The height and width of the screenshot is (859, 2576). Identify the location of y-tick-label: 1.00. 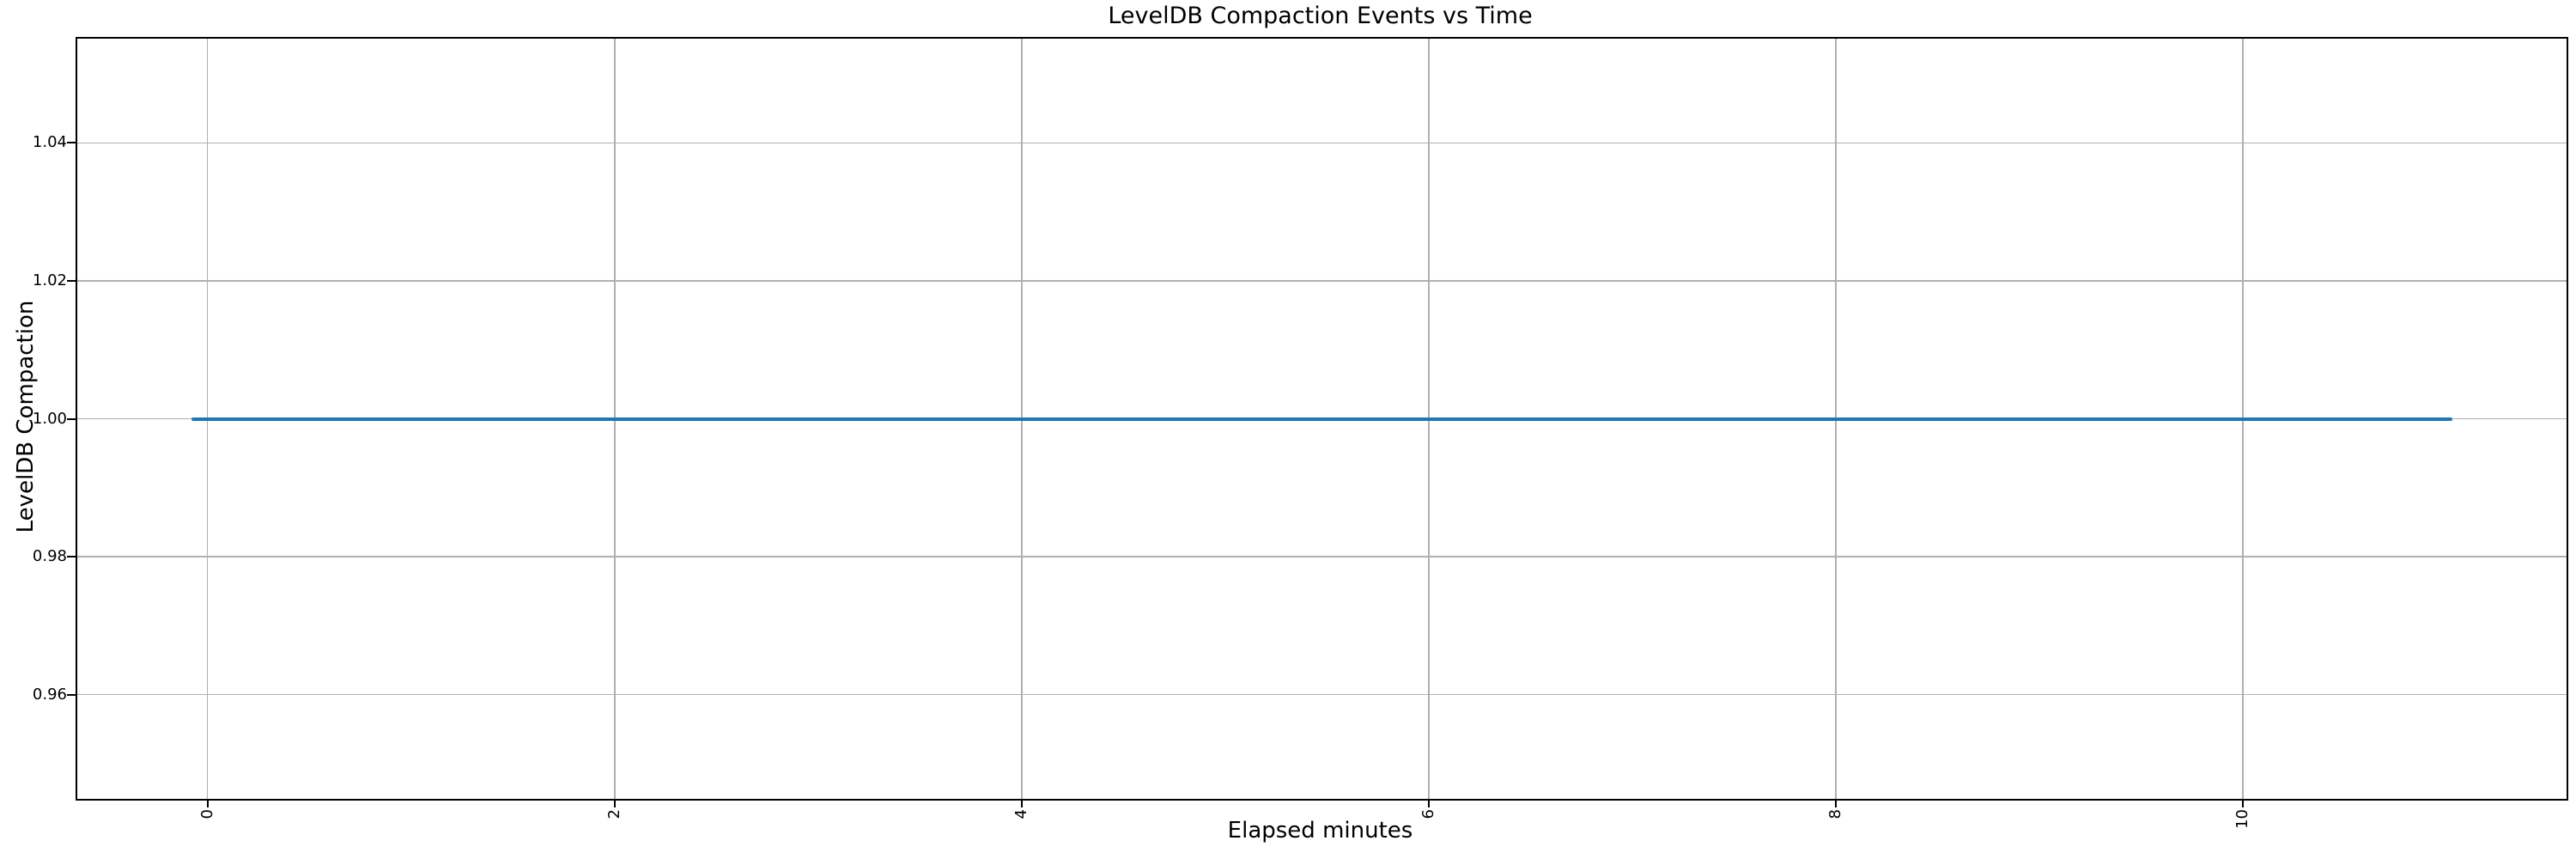
(49, 418).